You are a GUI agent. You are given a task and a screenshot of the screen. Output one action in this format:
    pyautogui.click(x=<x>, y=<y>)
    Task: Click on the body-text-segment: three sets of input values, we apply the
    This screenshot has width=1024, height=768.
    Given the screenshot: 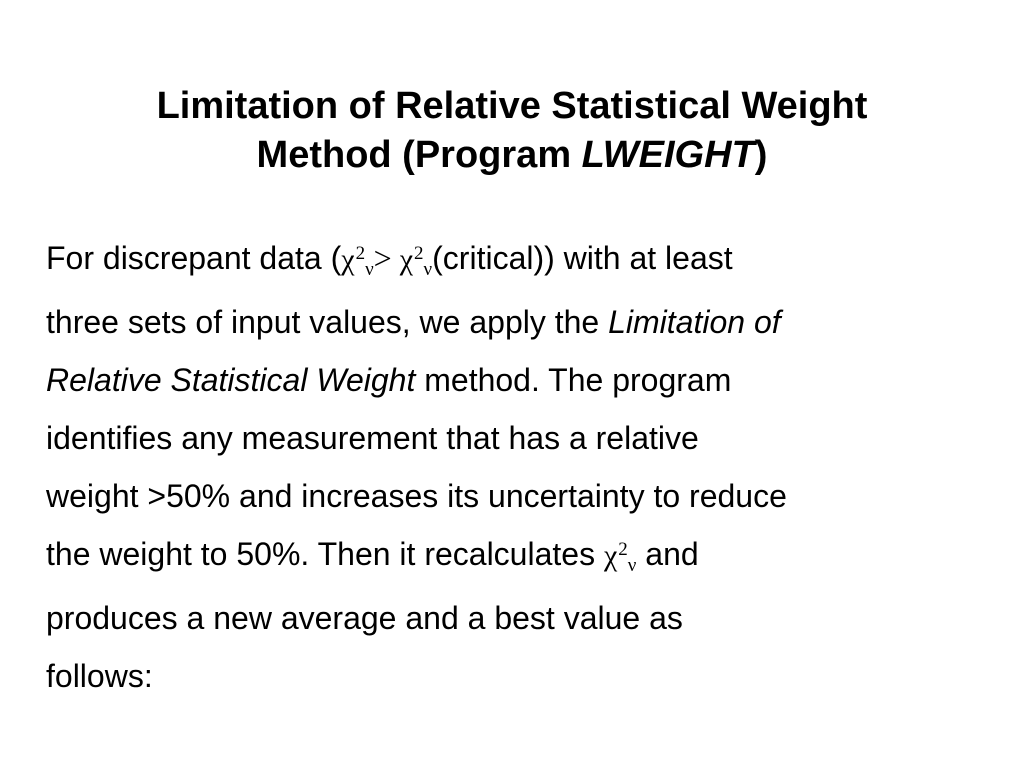 What is the action you would take?
    pyautogui.click(x=327, y=322)
    